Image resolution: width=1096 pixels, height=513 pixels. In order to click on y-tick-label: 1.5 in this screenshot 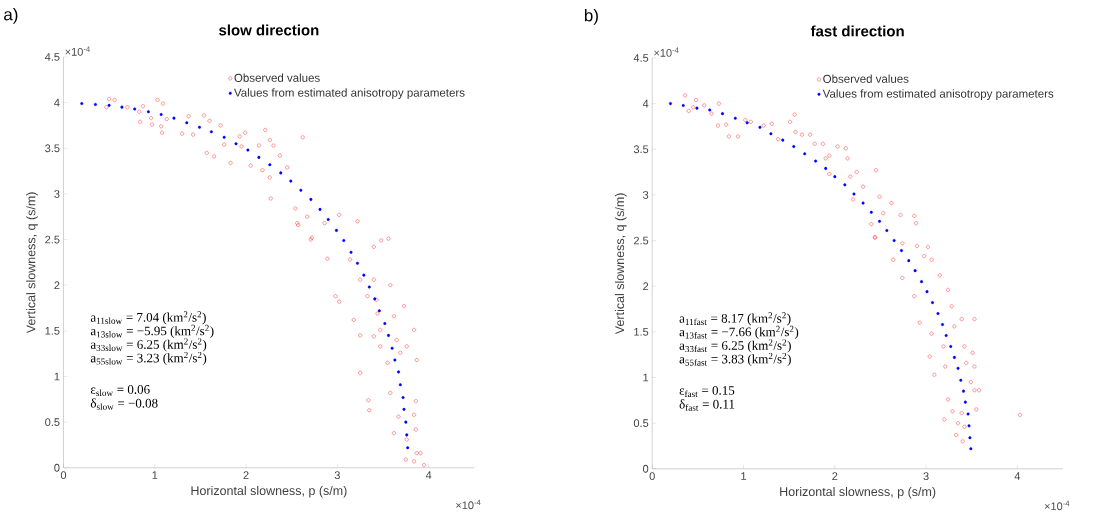, I will do `click(641, 332)`.